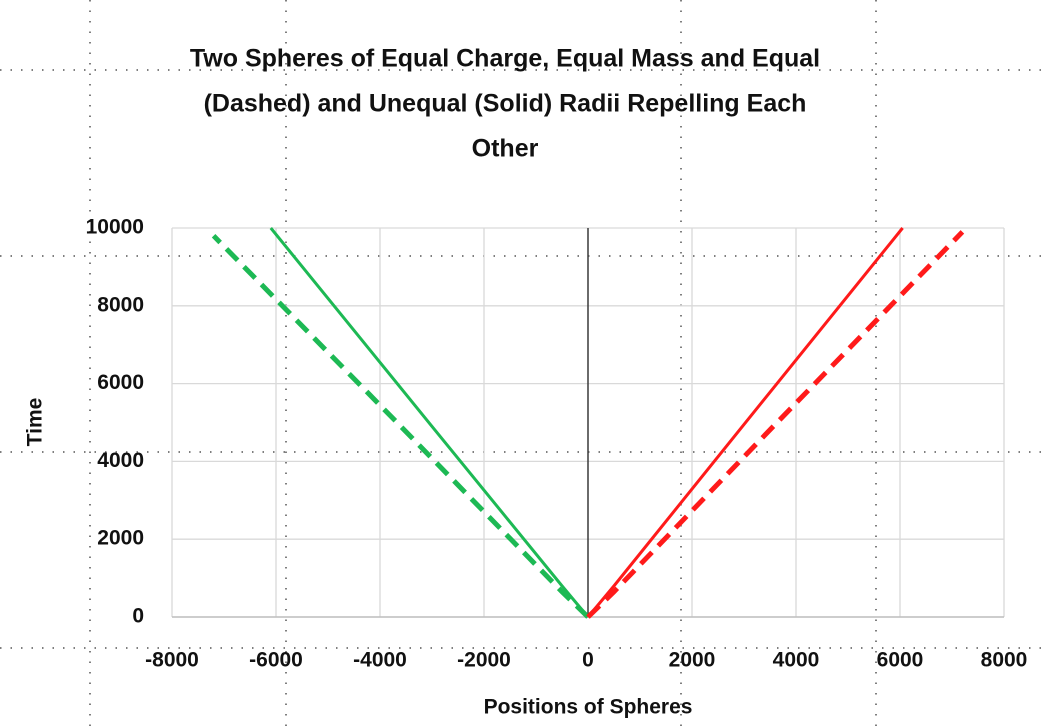 The height and width of the screenshot is (728, 1041). What do you see at coordinates (588, 707) in the screenshot?
I see `x-axis-title: Positions of Spheres` at bounding box center [588, 707].